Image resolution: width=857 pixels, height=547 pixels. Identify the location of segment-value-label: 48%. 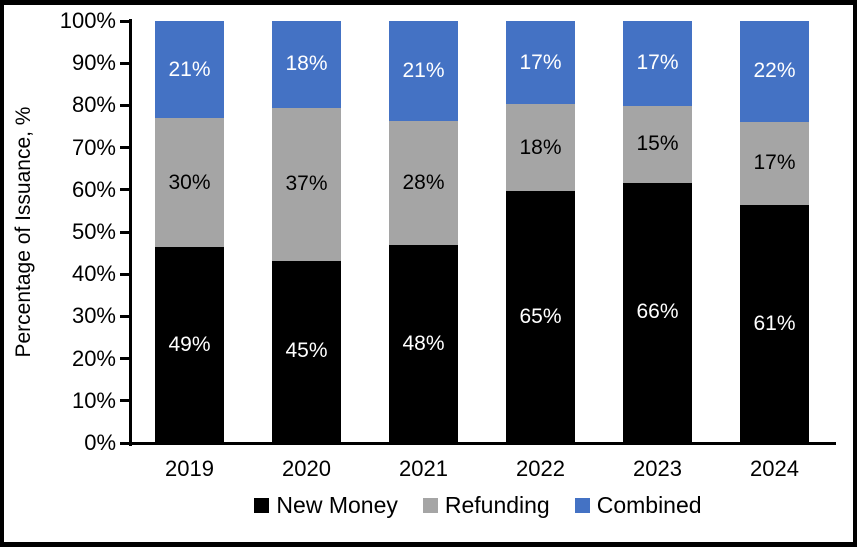
(423, 343).